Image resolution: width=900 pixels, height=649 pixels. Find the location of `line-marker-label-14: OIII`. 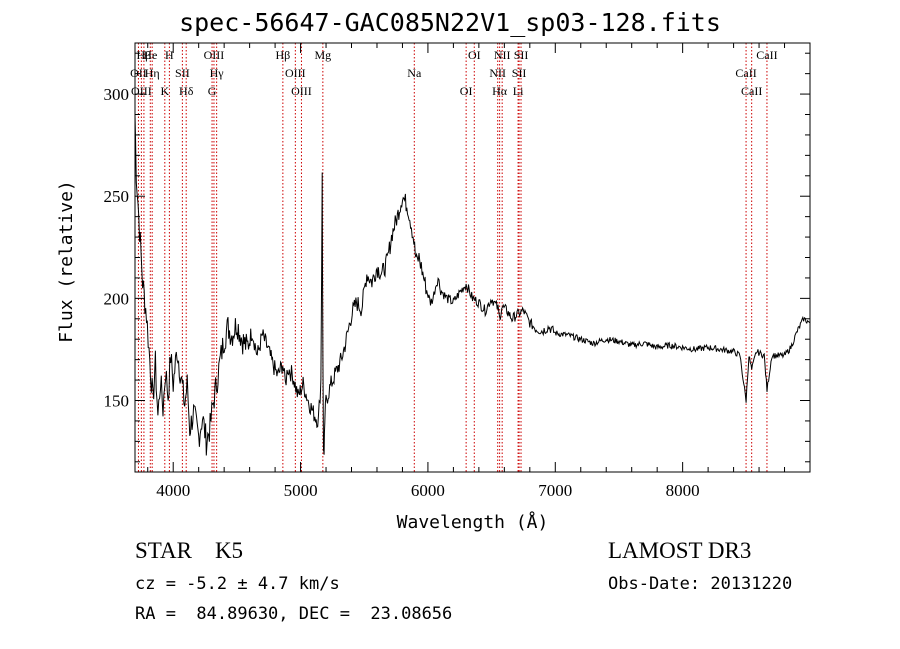

line-marker-label-14: OIII is located at coordinates (301, 91).